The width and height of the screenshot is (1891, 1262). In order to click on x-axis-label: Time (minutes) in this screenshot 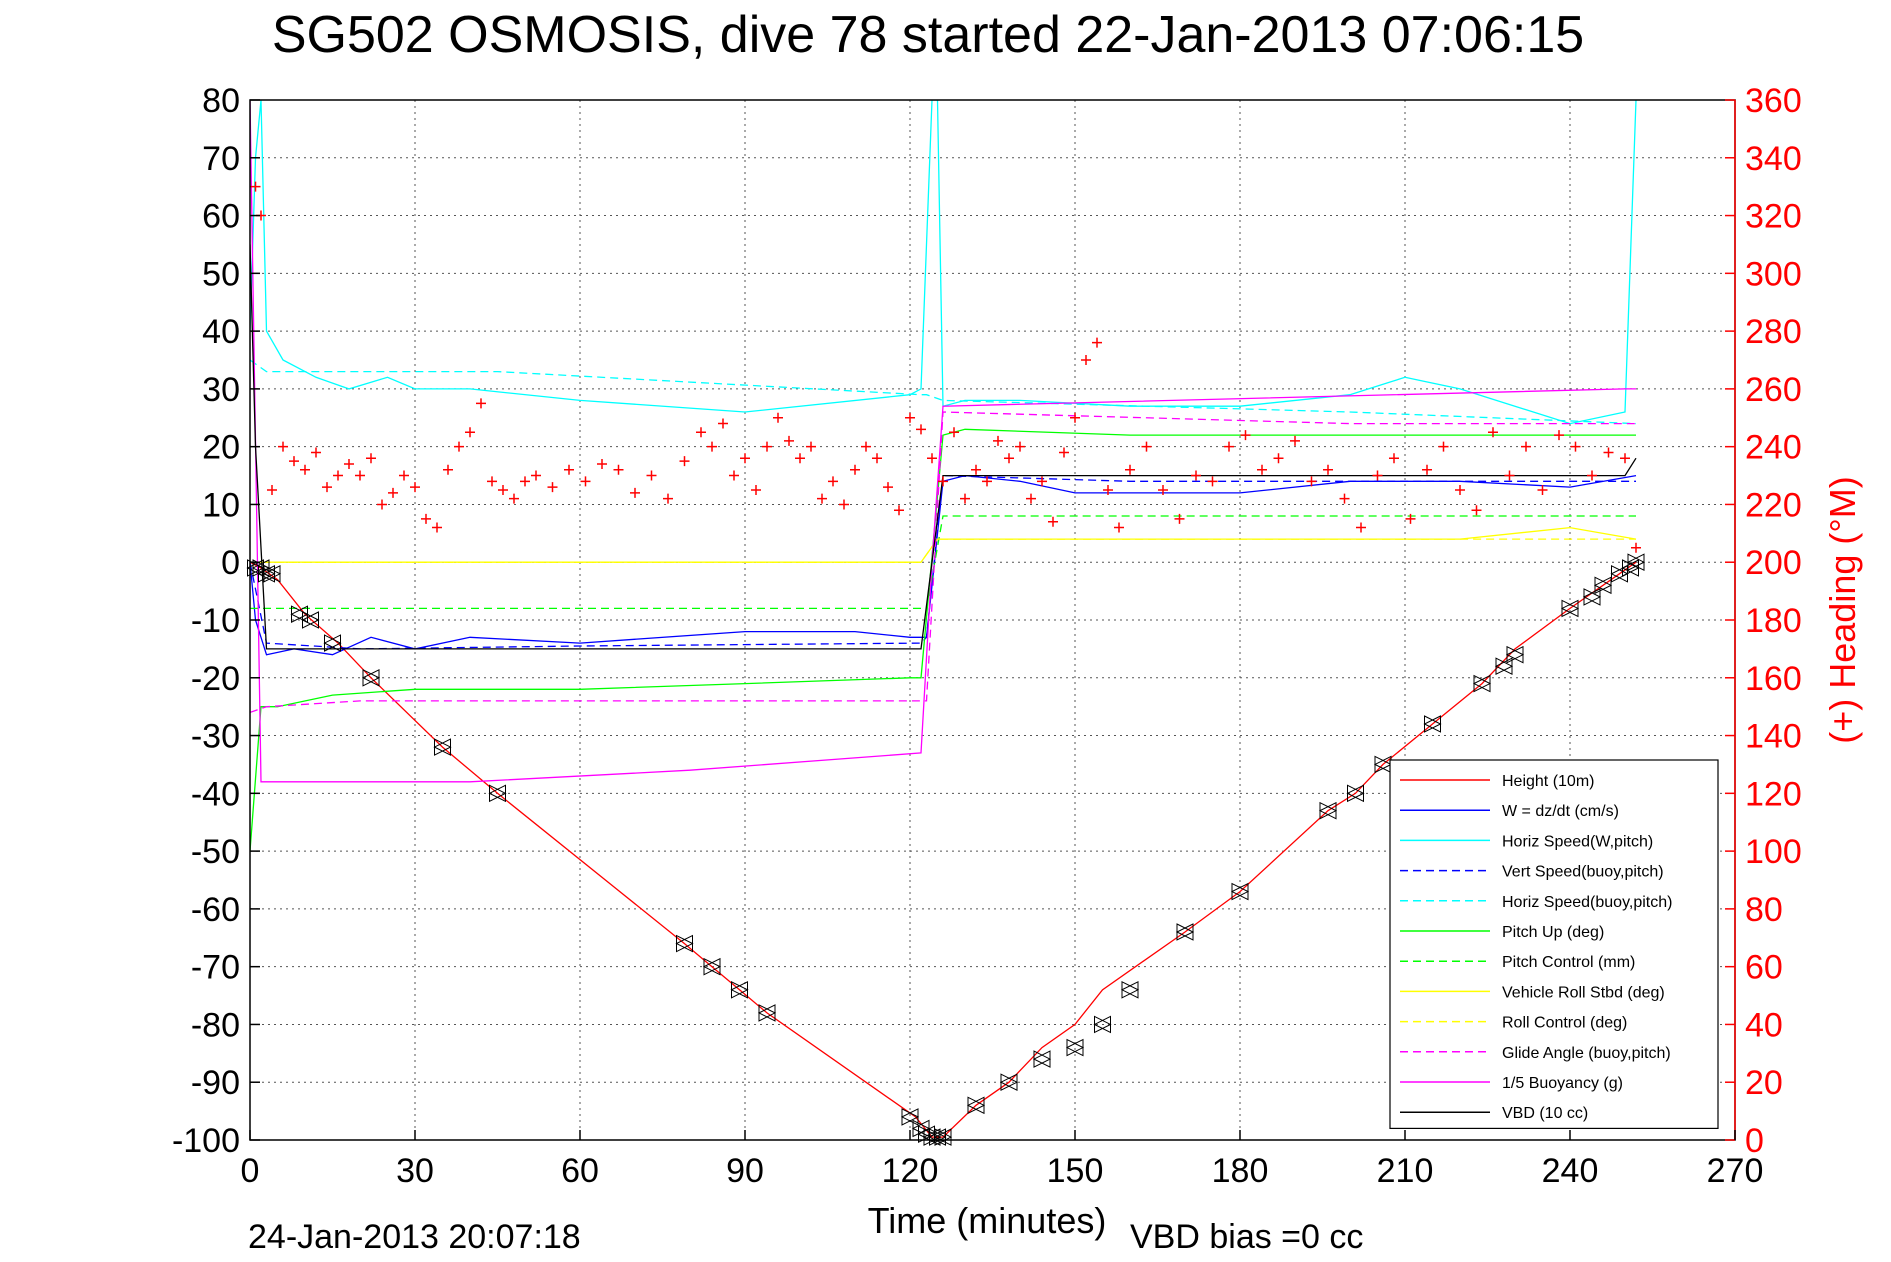, I will do `click(987, 1220)`.